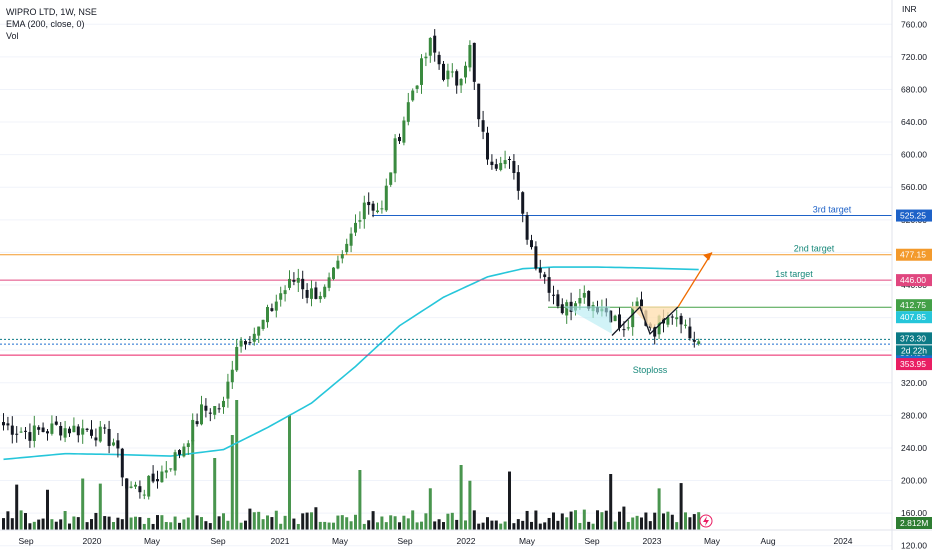 The image size is (932, 550). What do you see at coordinates (25, 541) in the screenshot?
I see `x-tick-label: Sep` at bounding box center [25, 541].